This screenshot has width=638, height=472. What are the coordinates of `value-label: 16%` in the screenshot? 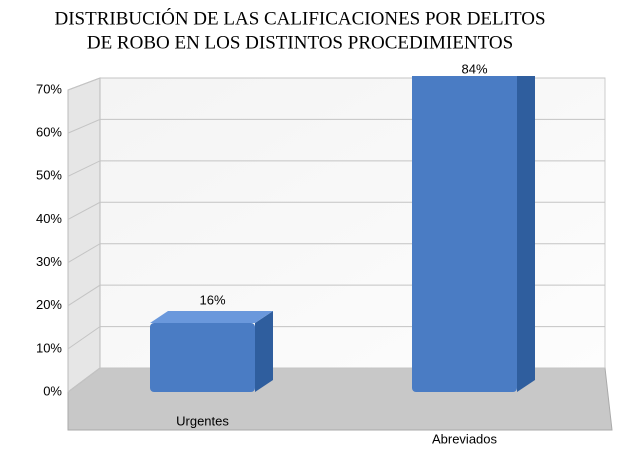 It's located at (212, 299).